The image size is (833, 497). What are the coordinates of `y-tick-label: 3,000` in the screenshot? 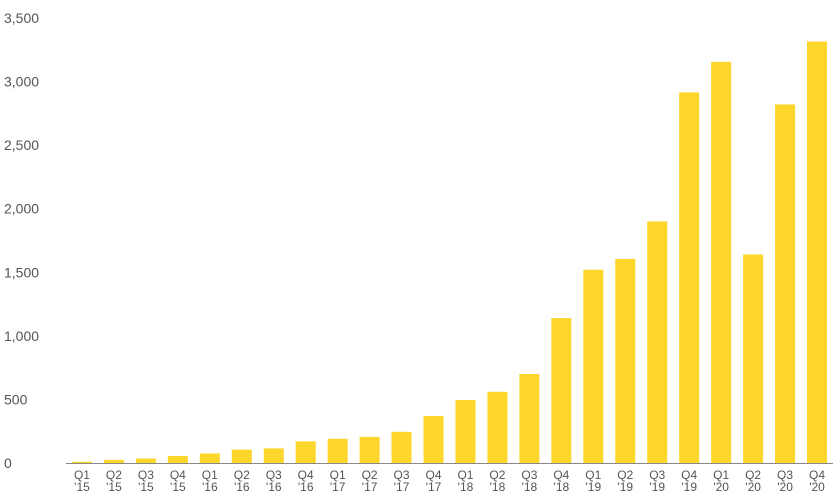 It's located at (21, 82).